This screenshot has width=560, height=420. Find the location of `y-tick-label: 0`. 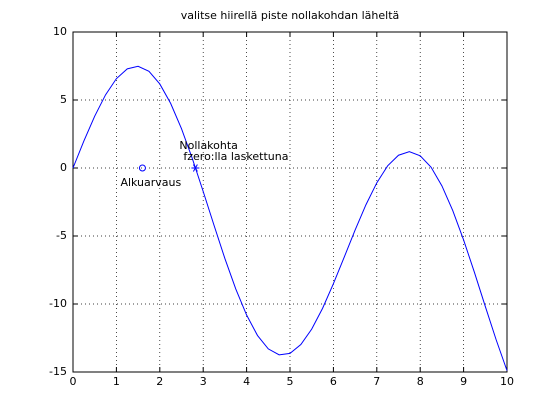

y-tick-label: 0 is located at coordinates (63, 167).